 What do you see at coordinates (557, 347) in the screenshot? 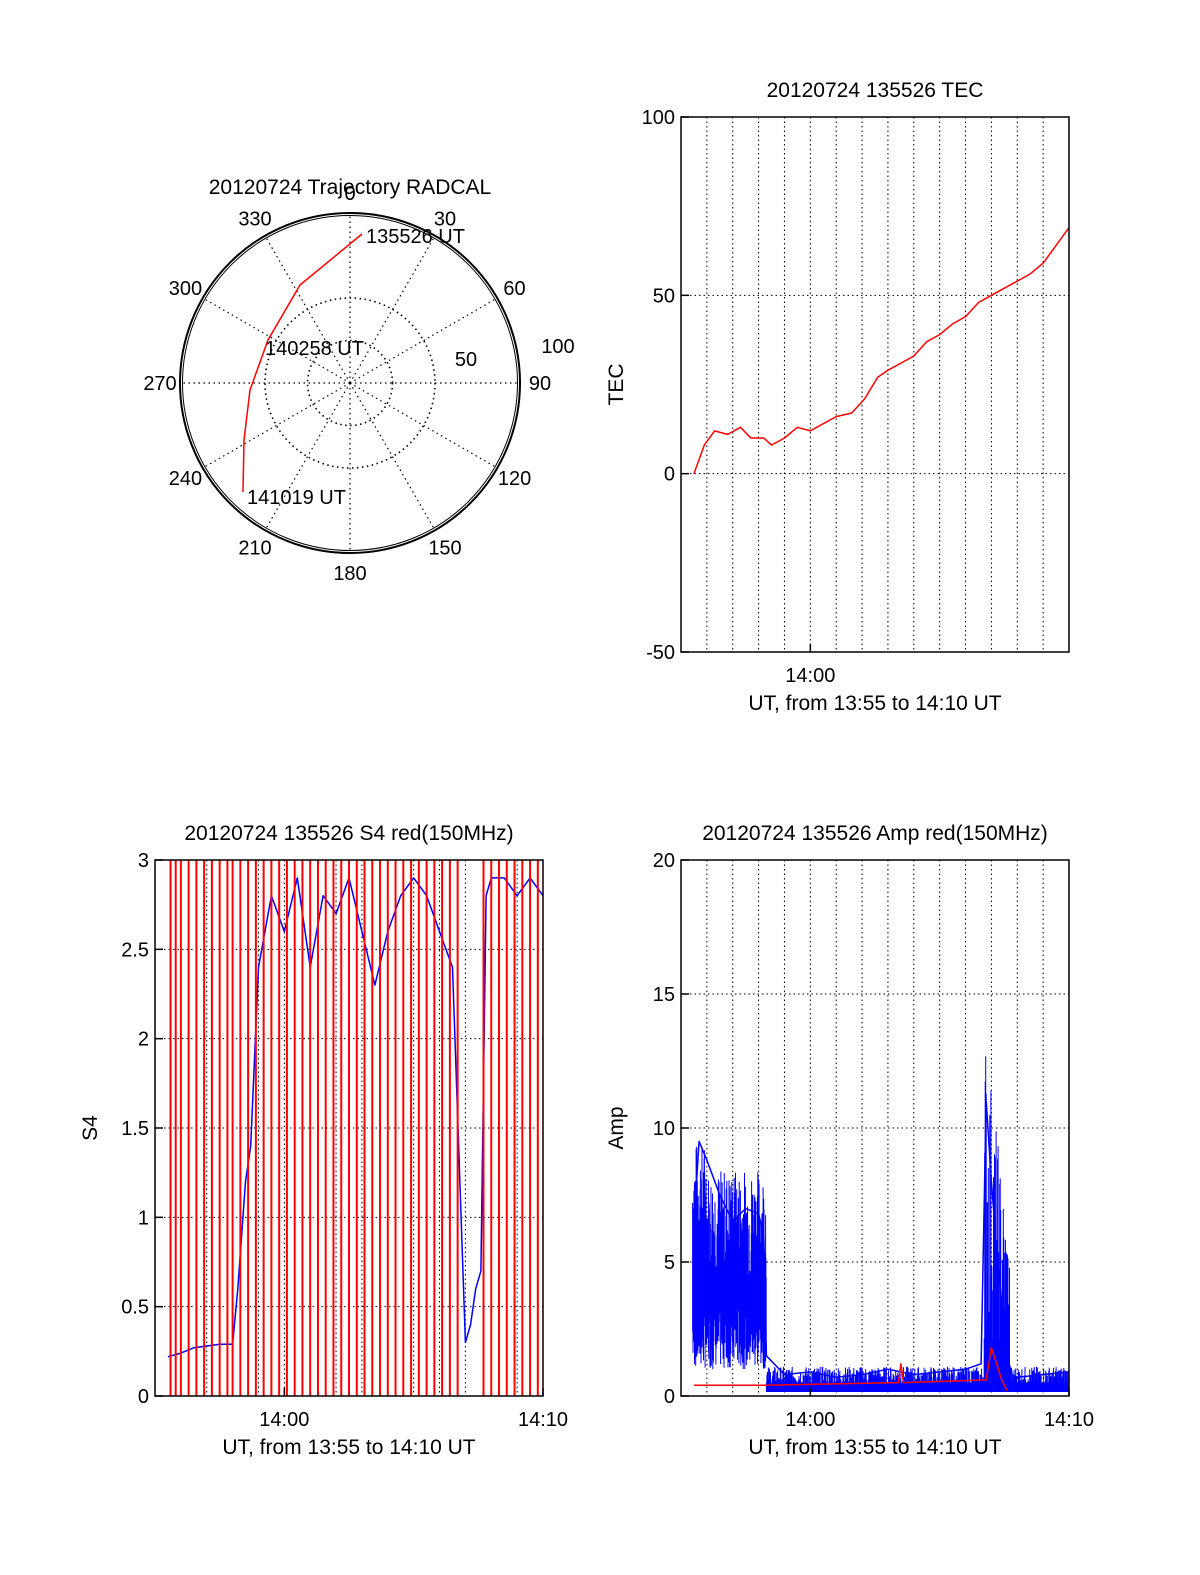
I see `radial-label: 100` at bounding box center [557, 347].